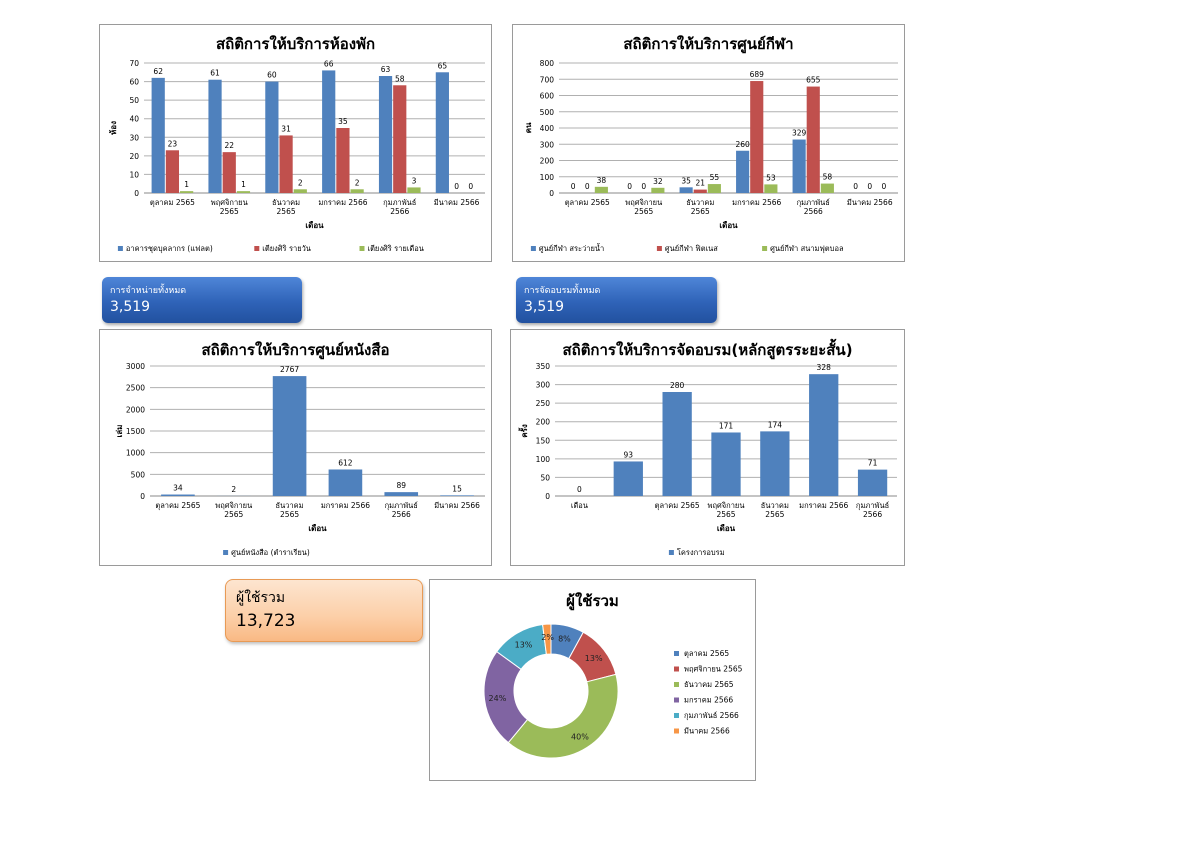 This screenshot has height=849, width=1200. What do you see at coordinates (138, 474) in the screenshot?
I see `y-tick-label: 500` at bounding box center [138, 474].